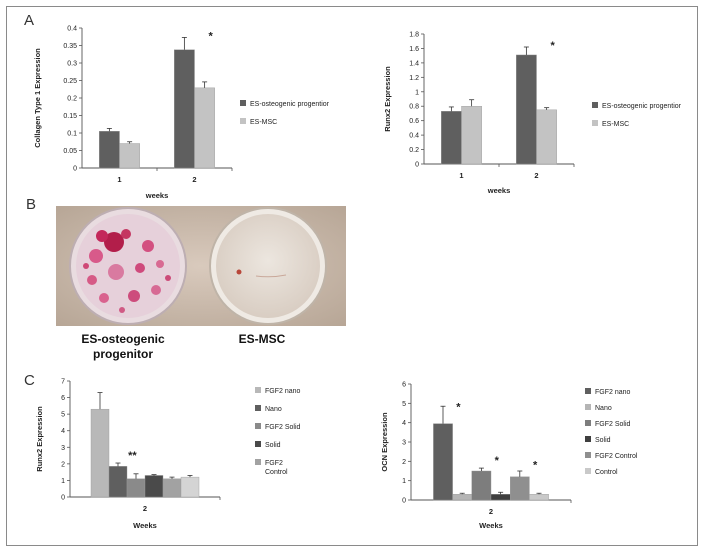  I want to click on panel-label-b: B, so click(31, 204).